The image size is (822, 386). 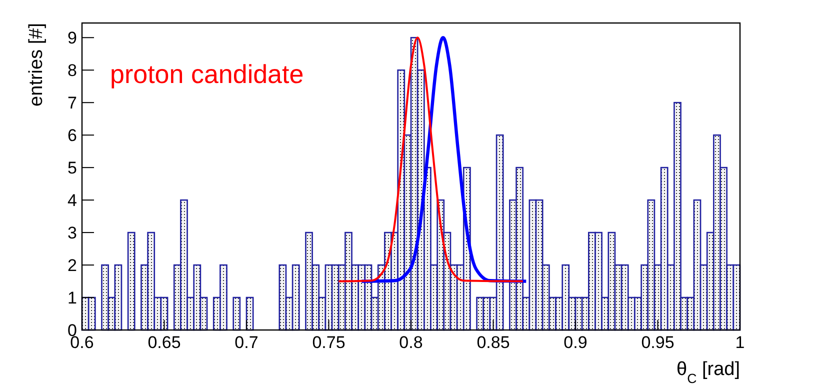 I want to click on y-tick-label: 1, so click(x=72, y=298).